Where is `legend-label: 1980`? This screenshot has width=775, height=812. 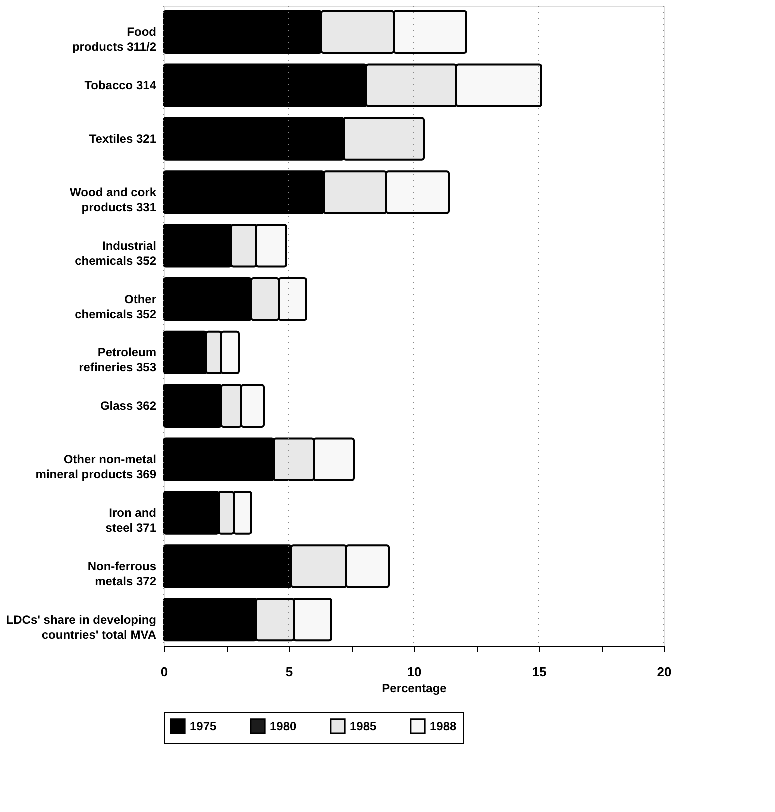 legend-label: 1980 is located at coordinates (284, 726).